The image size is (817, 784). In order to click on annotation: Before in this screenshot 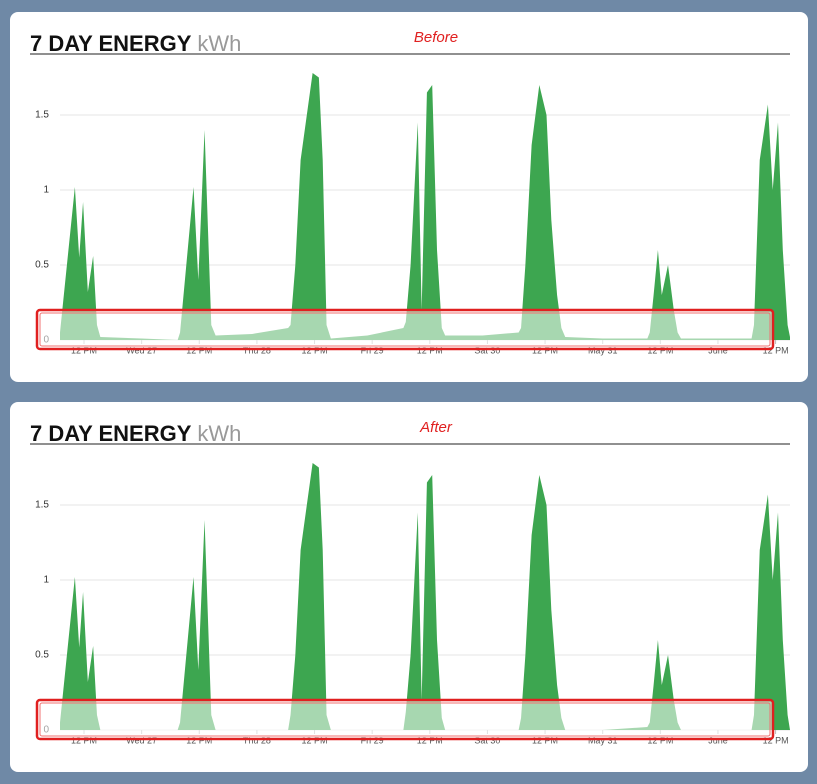, I will do `click(436, 37)`.